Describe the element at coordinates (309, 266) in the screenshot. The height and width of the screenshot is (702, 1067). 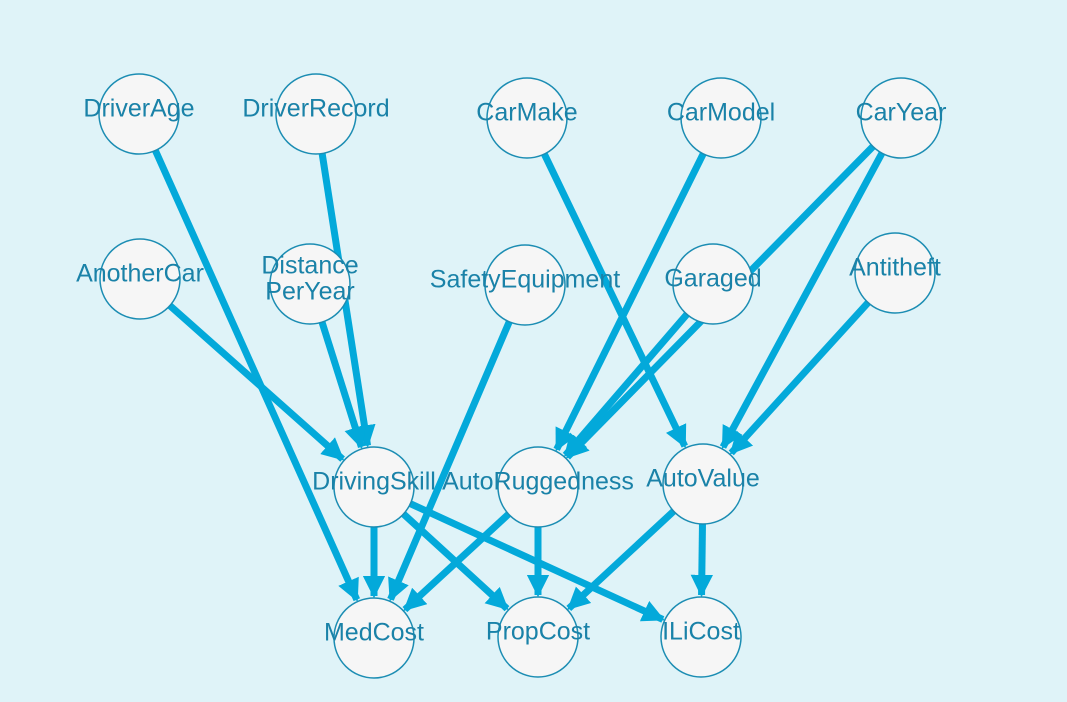
I see `node-label: Distance` at that location.